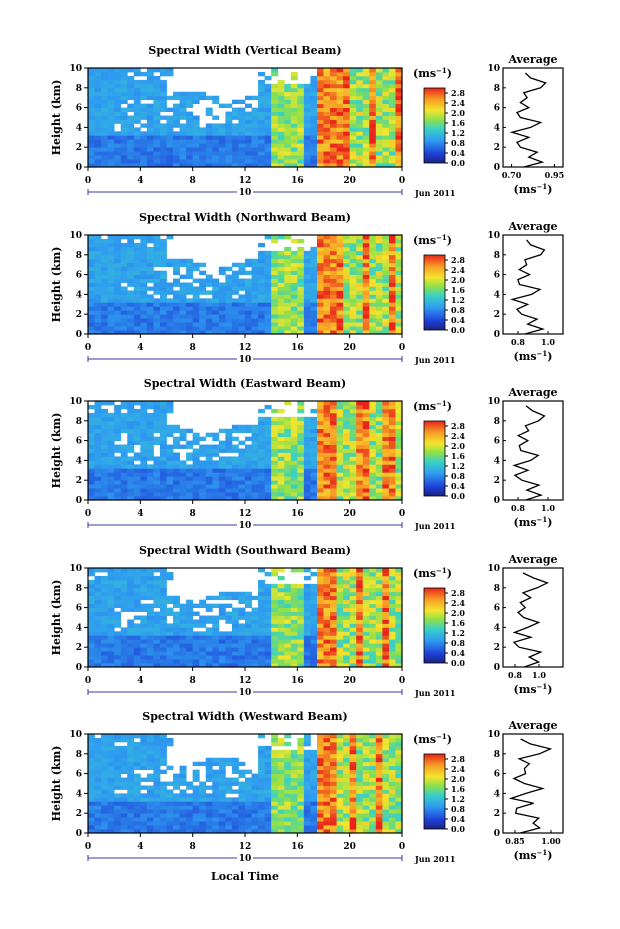 The width and height of the screenshot is (620, 929). What do you see at coordinates (79, 128) in the screenshot?
I see `y-tick-label: 4` at bounding box center [79, 128].